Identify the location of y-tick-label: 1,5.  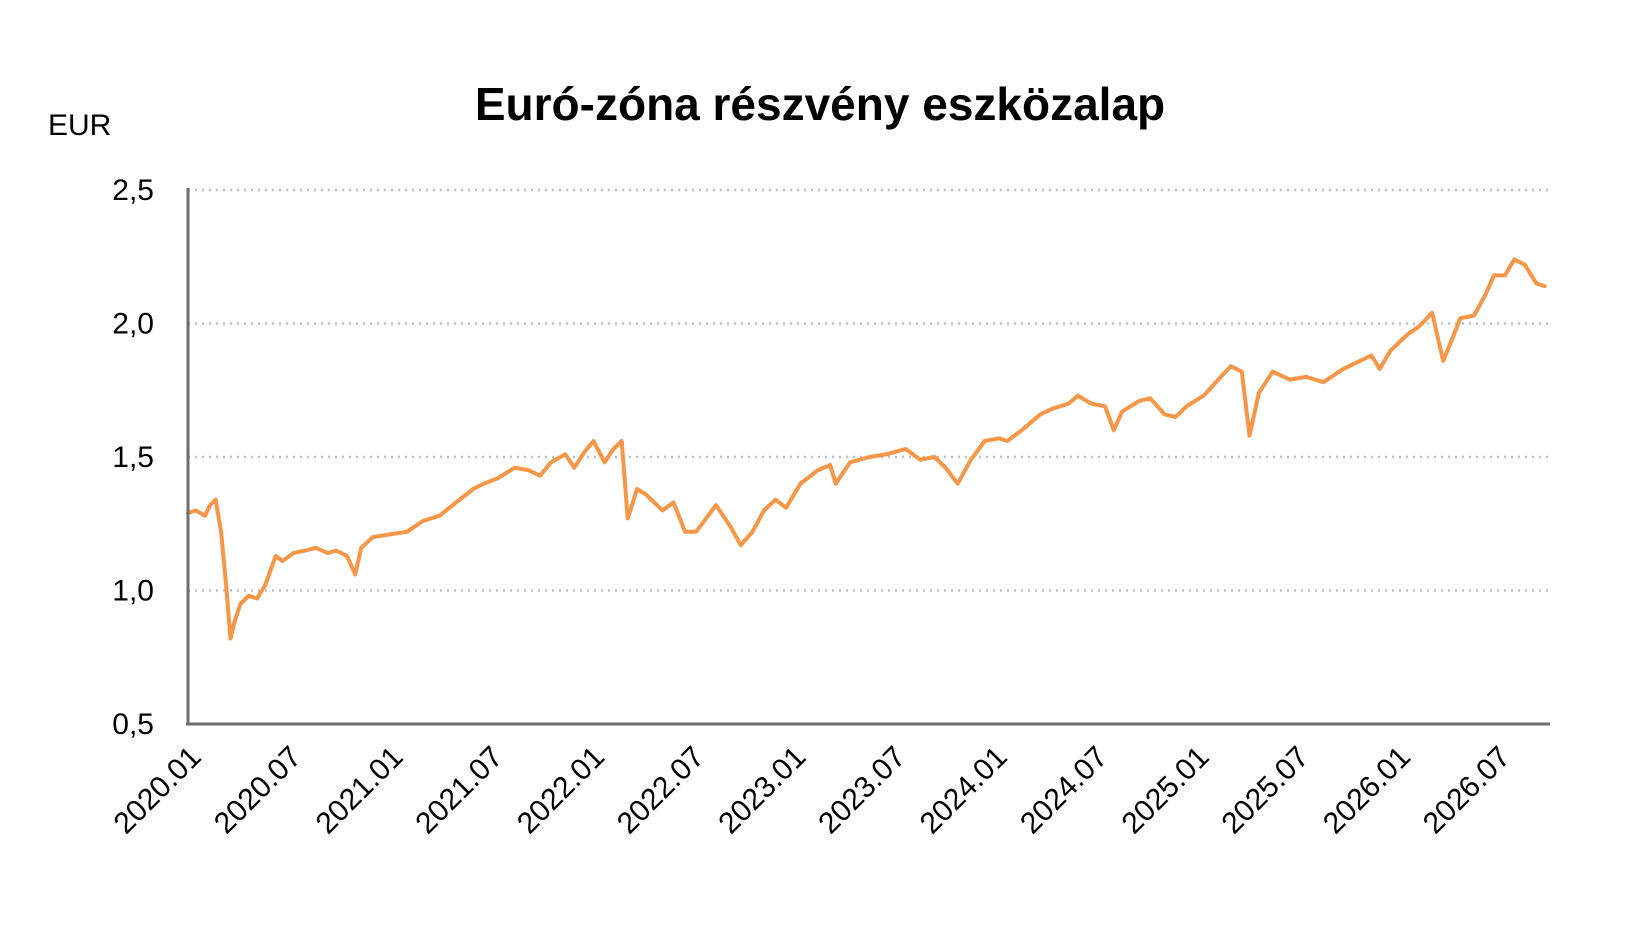
(133, 457).